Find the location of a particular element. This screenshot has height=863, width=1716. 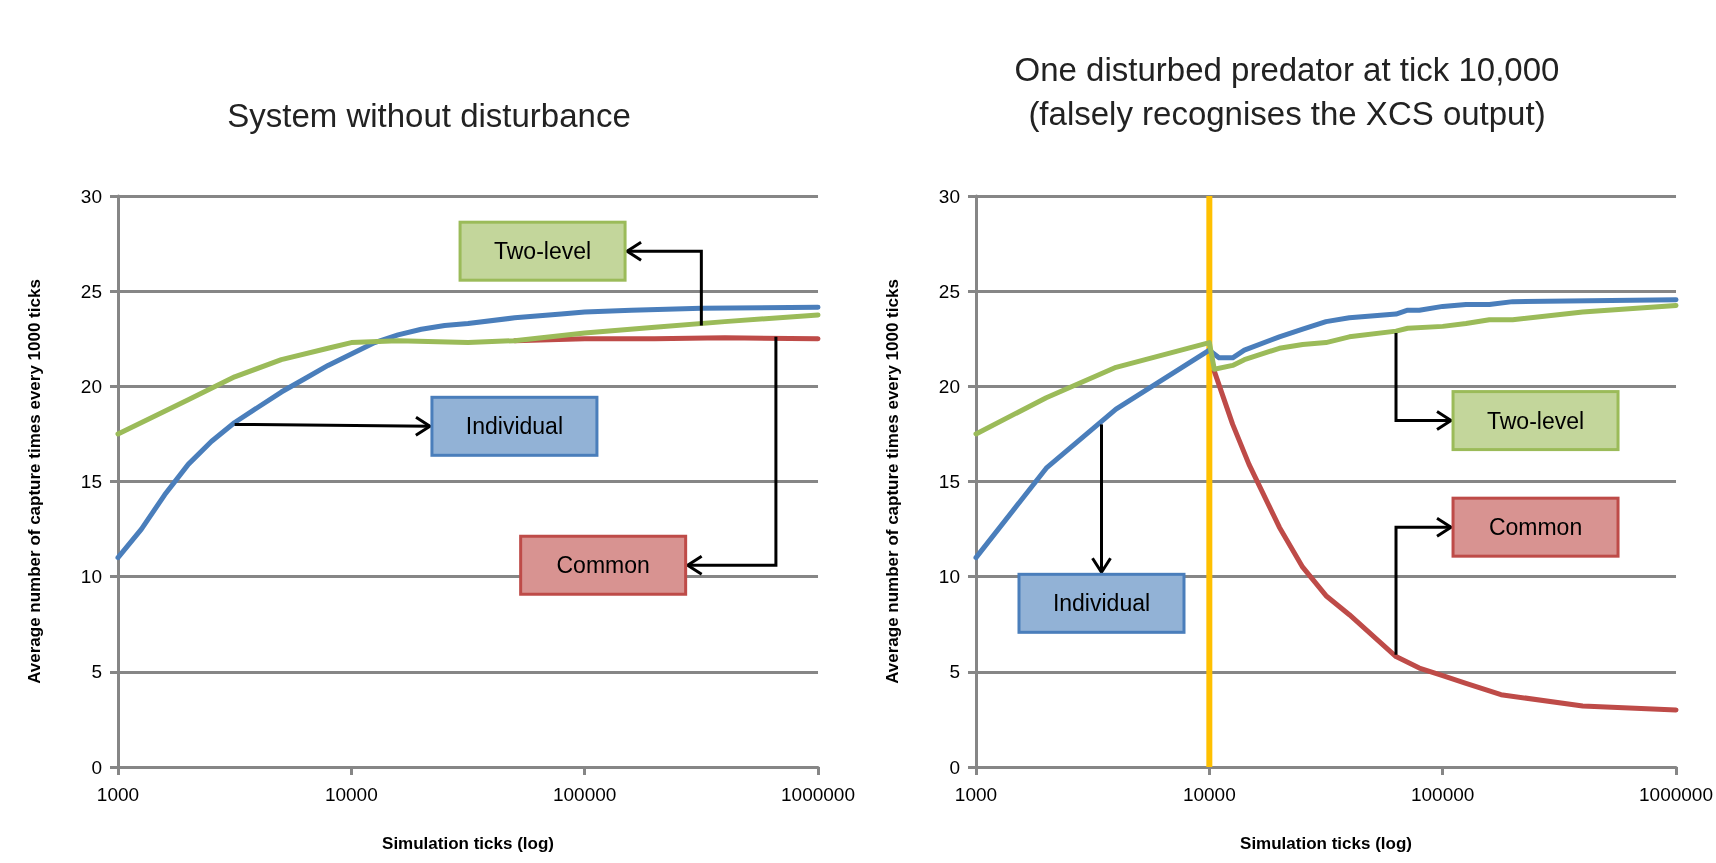

chart-title: System without disturbance is located at coordinates (429, 115).